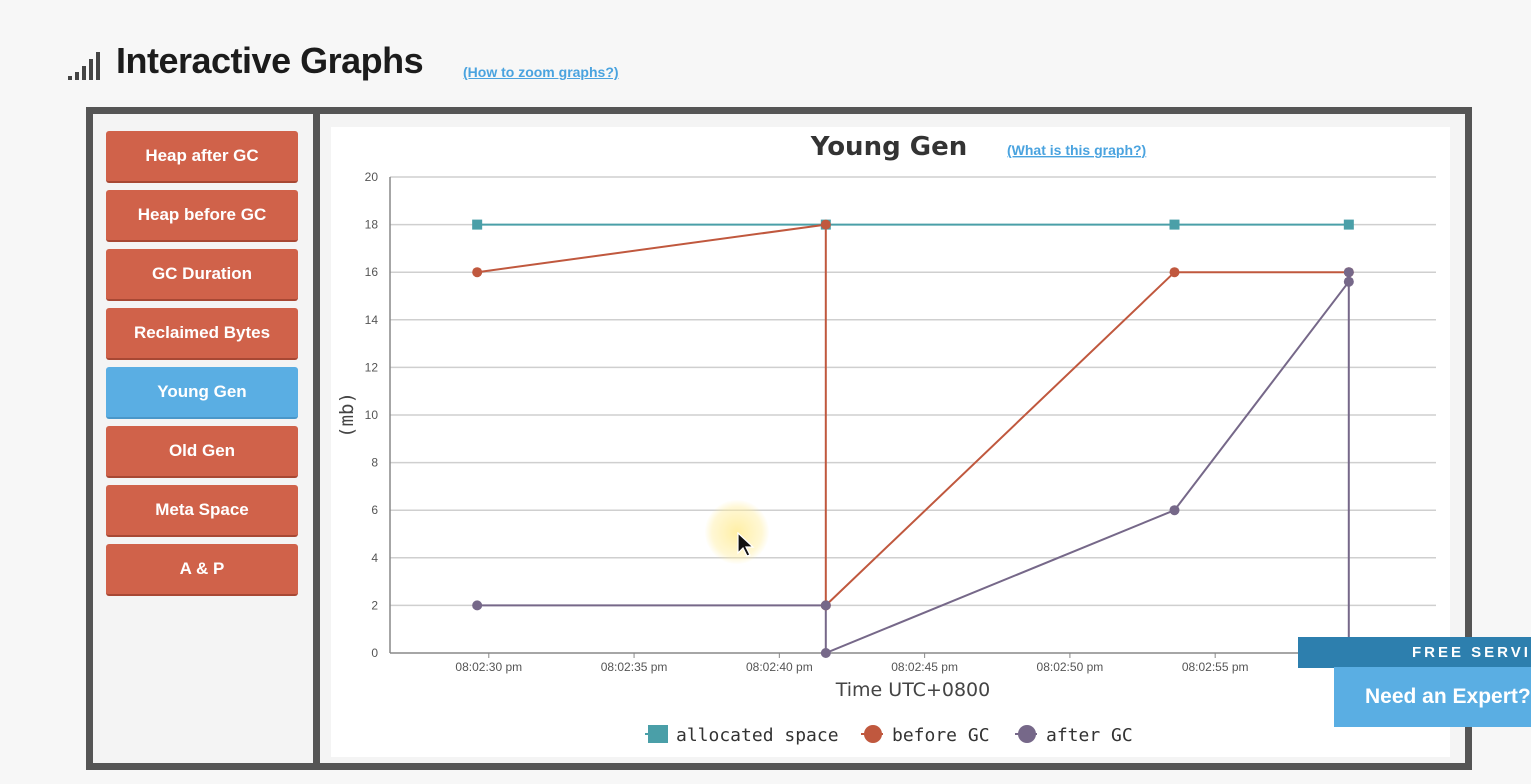 The image size is (1531, 784). I want to click on nav-young-gen: Young Gen, so click(202, 393).